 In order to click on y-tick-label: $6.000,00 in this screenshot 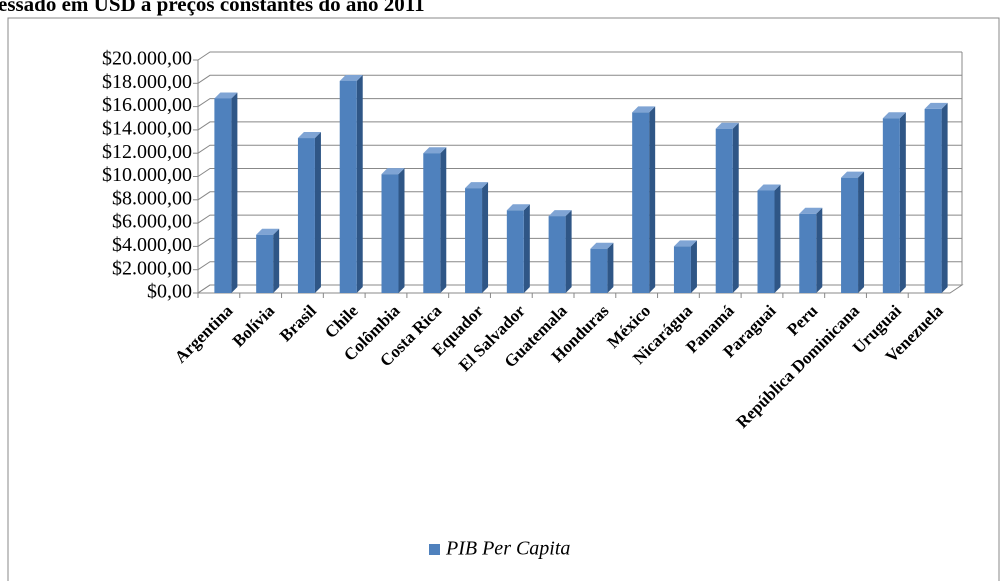, I will do `click(152, 222)`.